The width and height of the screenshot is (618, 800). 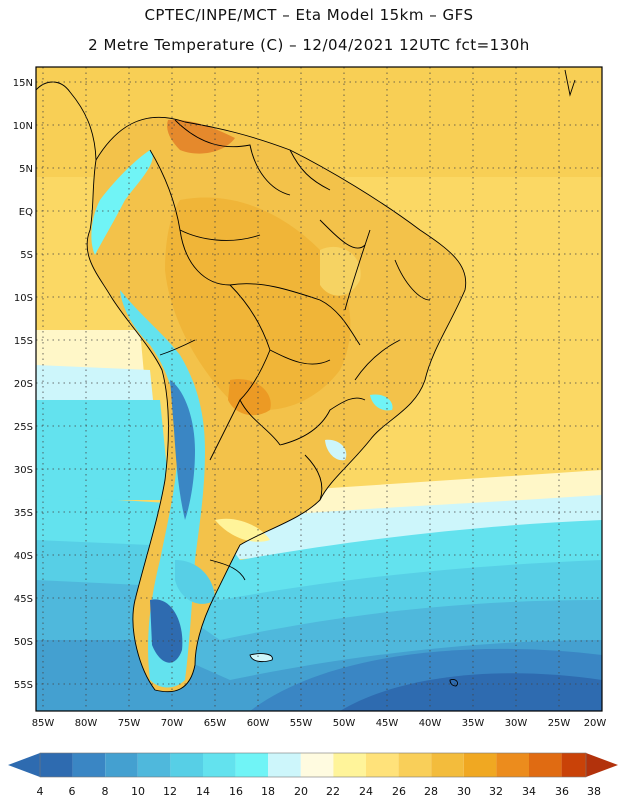 I want to click on colorbar-tick: 14, so click(x=203, y=791).